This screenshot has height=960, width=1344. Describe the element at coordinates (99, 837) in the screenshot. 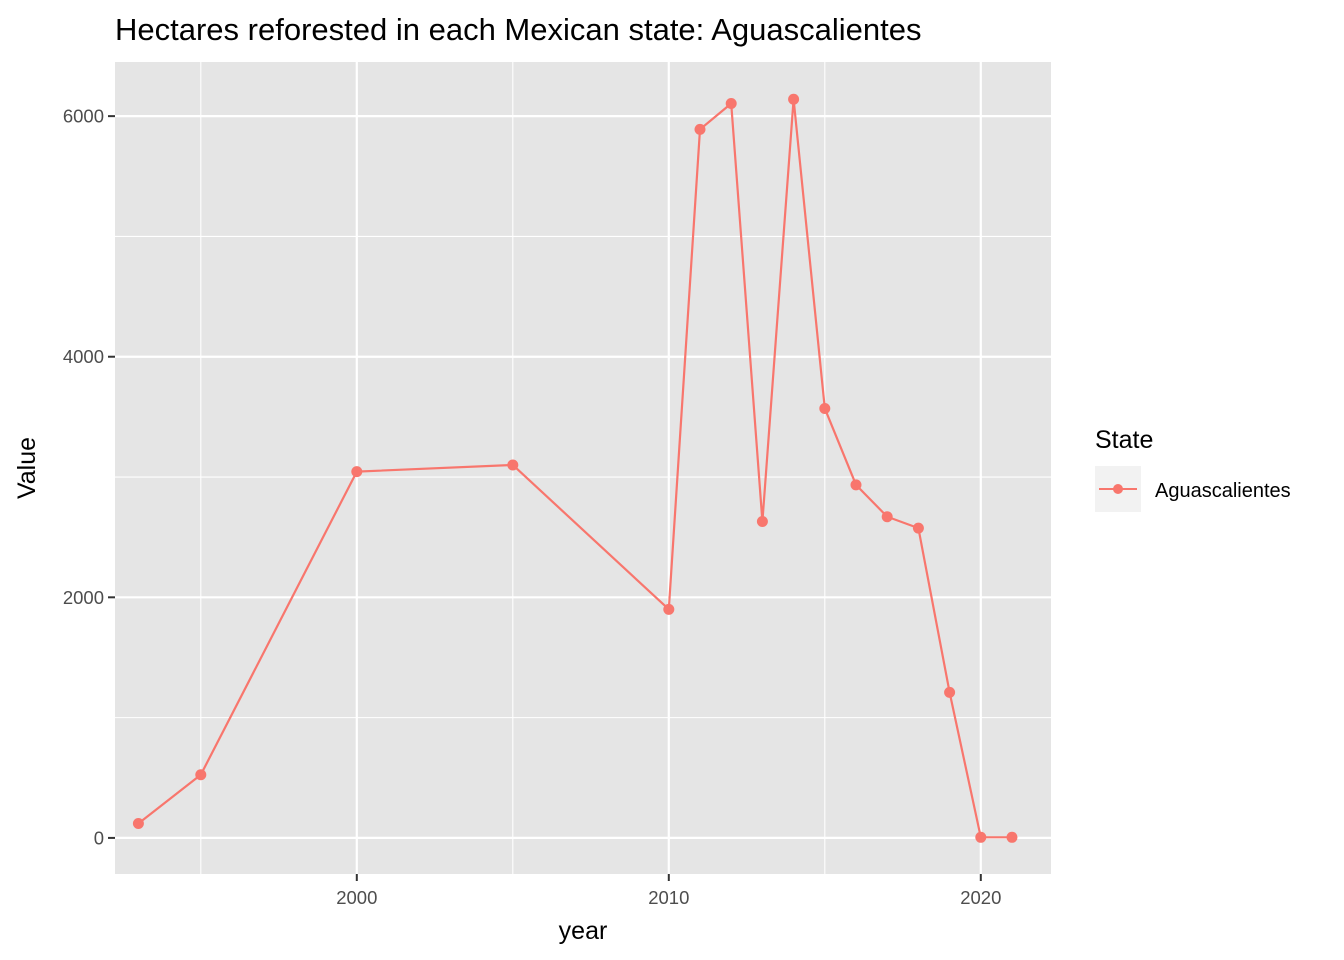

I see `y-tick-label: 0` at that location.